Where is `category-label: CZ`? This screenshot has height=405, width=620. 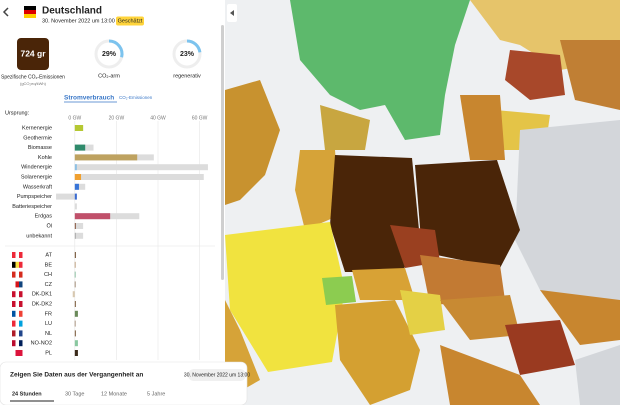
category-label: CZ is located at coordinates (49, 285).